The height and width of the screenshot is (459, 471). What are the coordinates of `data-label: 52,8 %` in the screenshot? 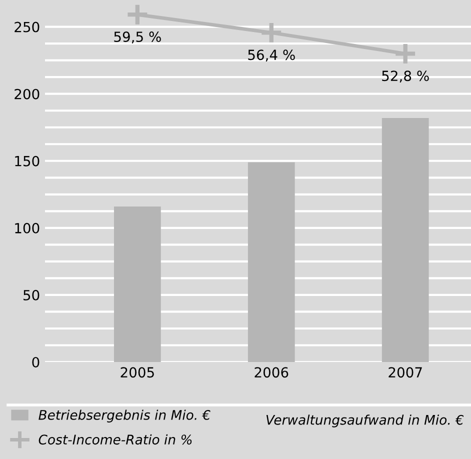 It's located at (405, 76).